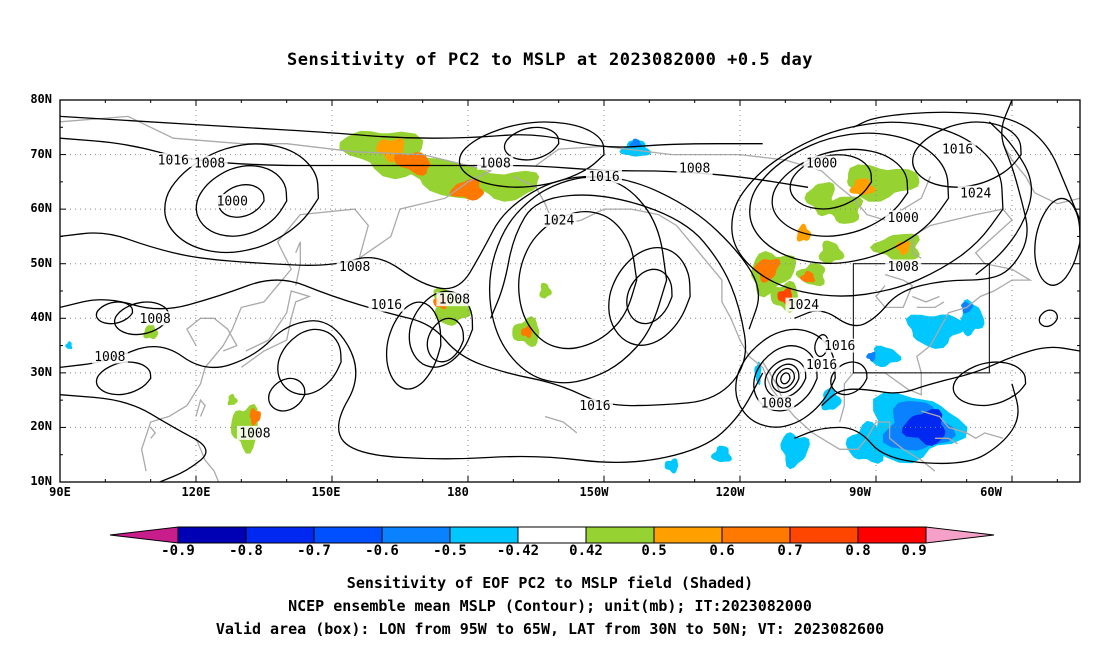 This screenshot has height=650, width=1100. What do you see at coordinates (594, 492) in the screenshot?
I see `x-tick-label: 150W` at bounding box center [594, 492].